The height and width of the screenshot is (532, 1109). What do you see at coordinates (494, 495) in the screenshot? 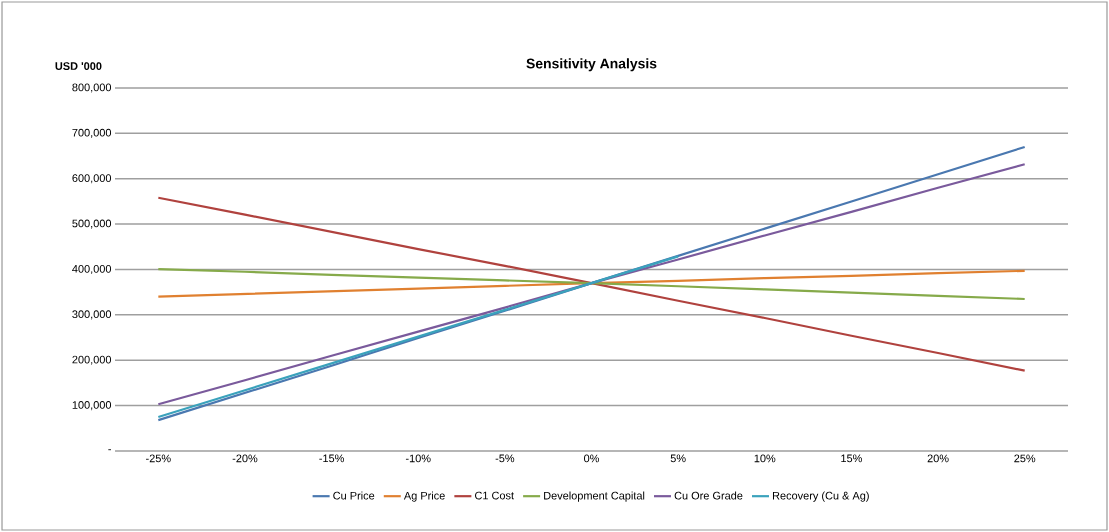
I see `legend-label: C1 Cost` at bounding box center [494, 495].